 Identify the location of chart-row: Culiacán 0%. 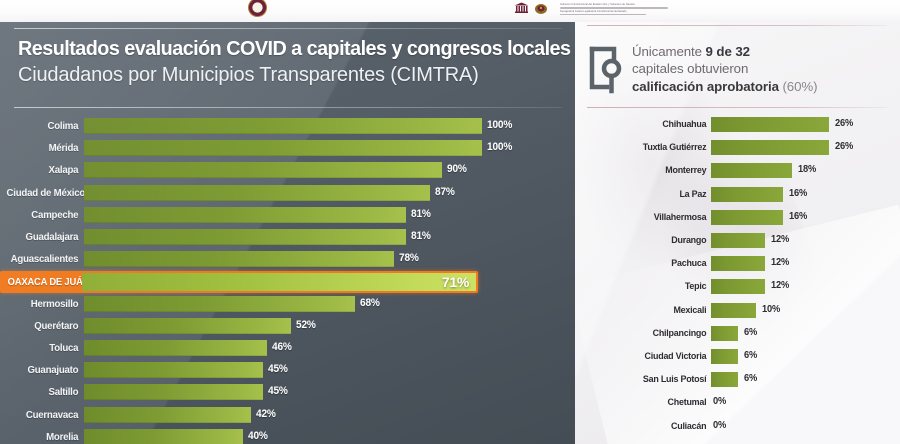
(737, 426).